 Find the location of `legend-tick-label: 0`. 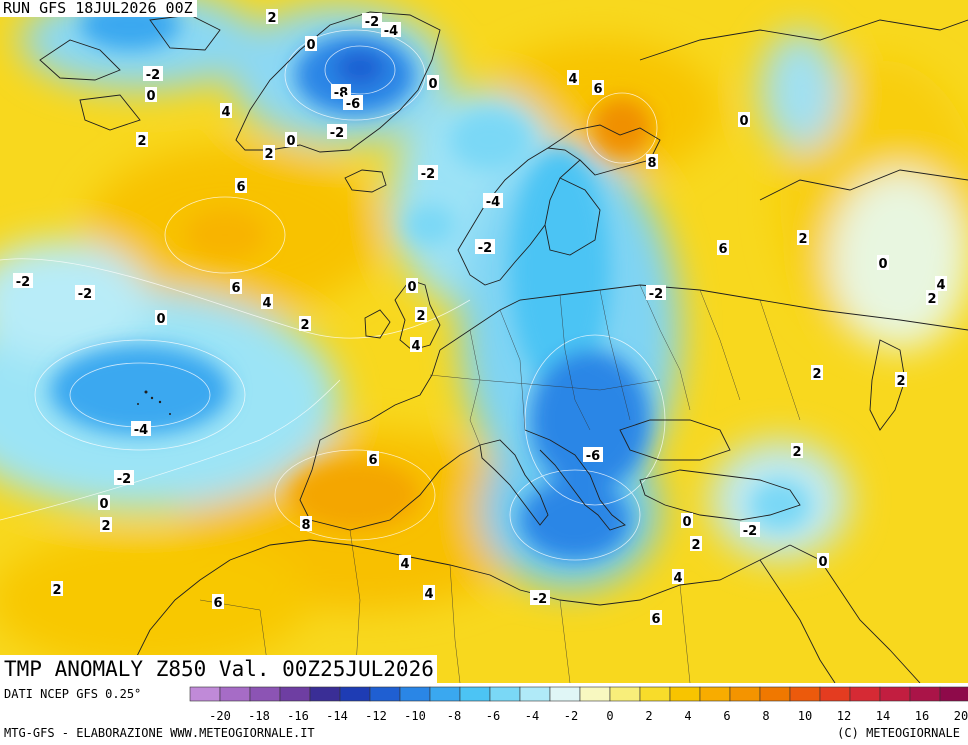

legend-tick-label: 0 is located at coordinates (609, 716).